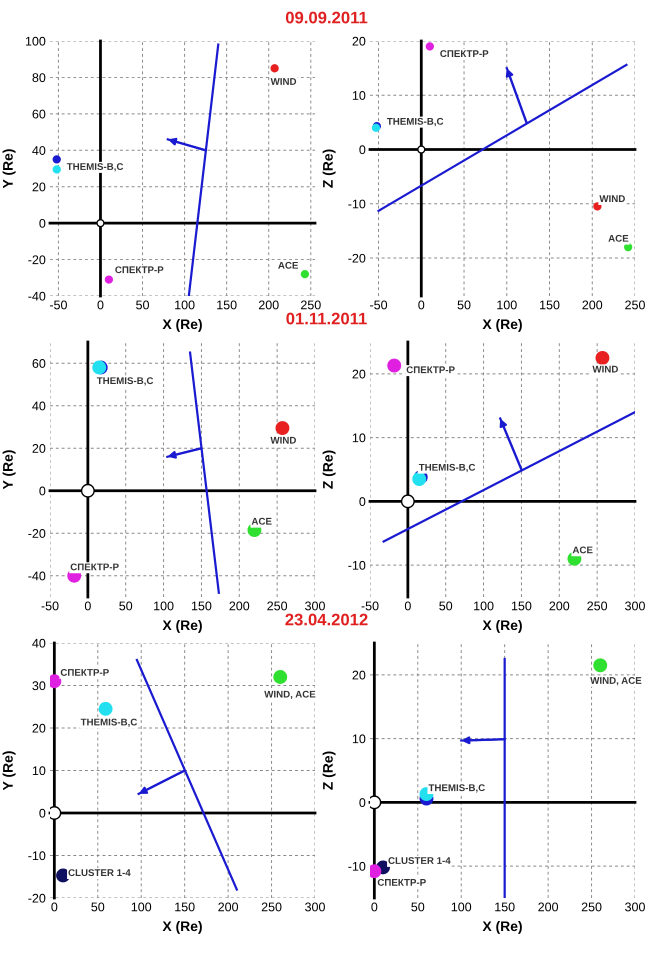 The image size is (653, 956). What do you see at coordinates (326, 318) in the screenshot?
I see `chart-title: 01.11.2011` at bounding box center [326, 318].